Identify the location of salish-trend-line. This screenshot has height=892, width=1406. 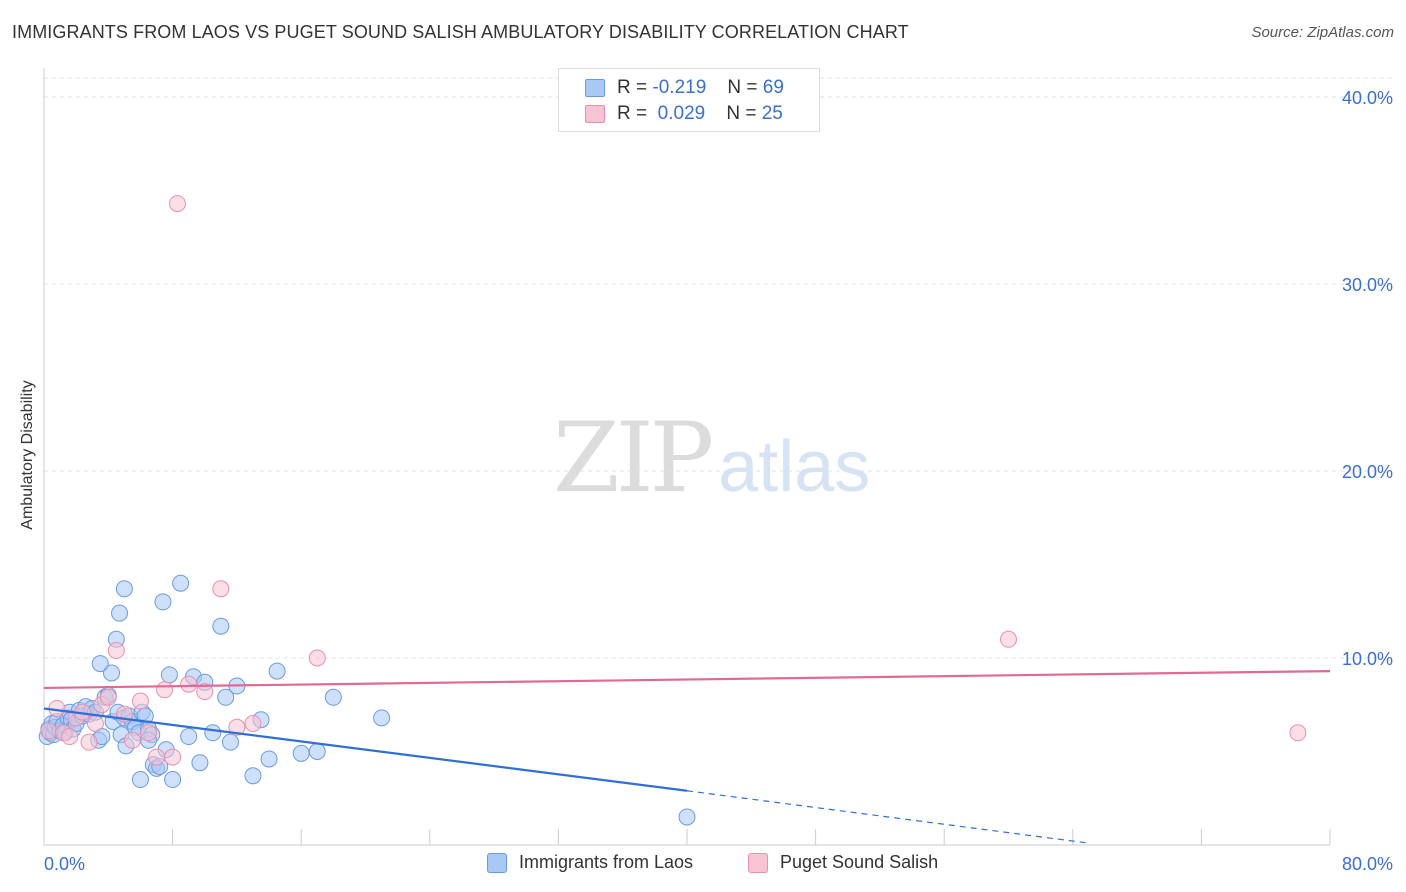
(687, 679).